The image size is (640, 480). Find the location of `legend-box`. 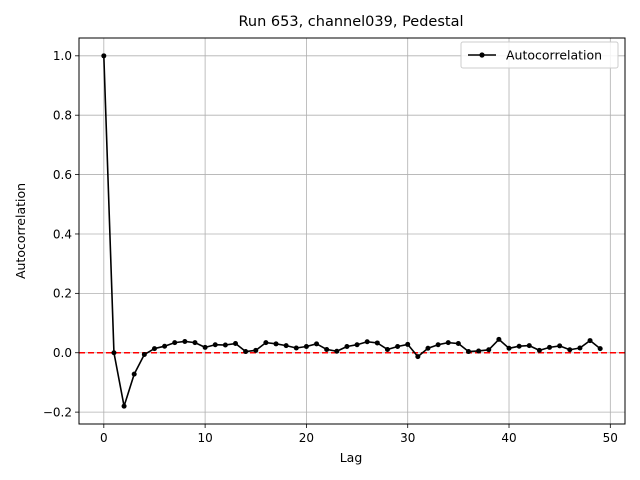

legend-box is located at coordinates (539, 55).